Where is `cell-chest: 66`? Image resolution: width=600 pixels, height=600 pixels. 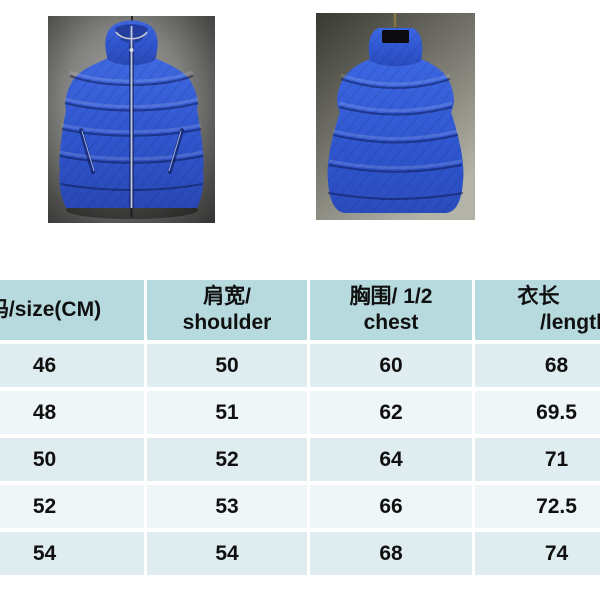
cell-chest: 66 is located at coordinates (392, 508).